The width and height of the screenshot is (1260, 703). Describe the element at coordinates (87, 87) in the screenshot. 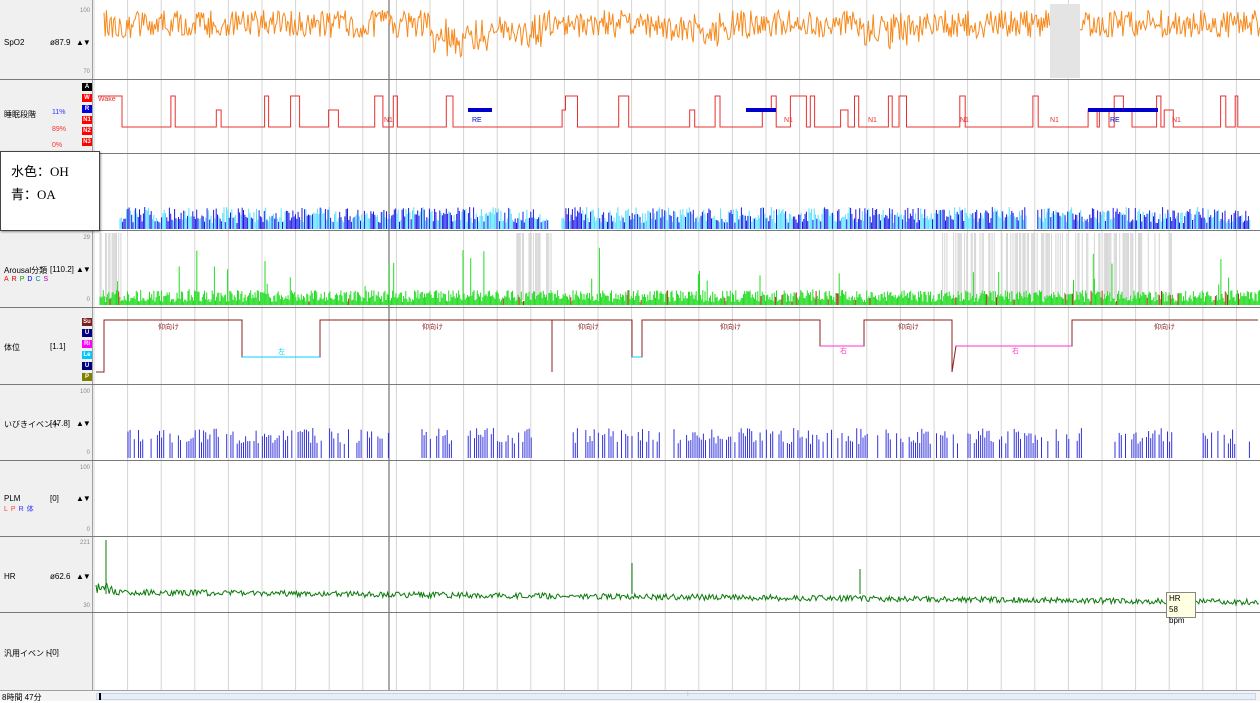

I see `stage-code-a: A` at that location.